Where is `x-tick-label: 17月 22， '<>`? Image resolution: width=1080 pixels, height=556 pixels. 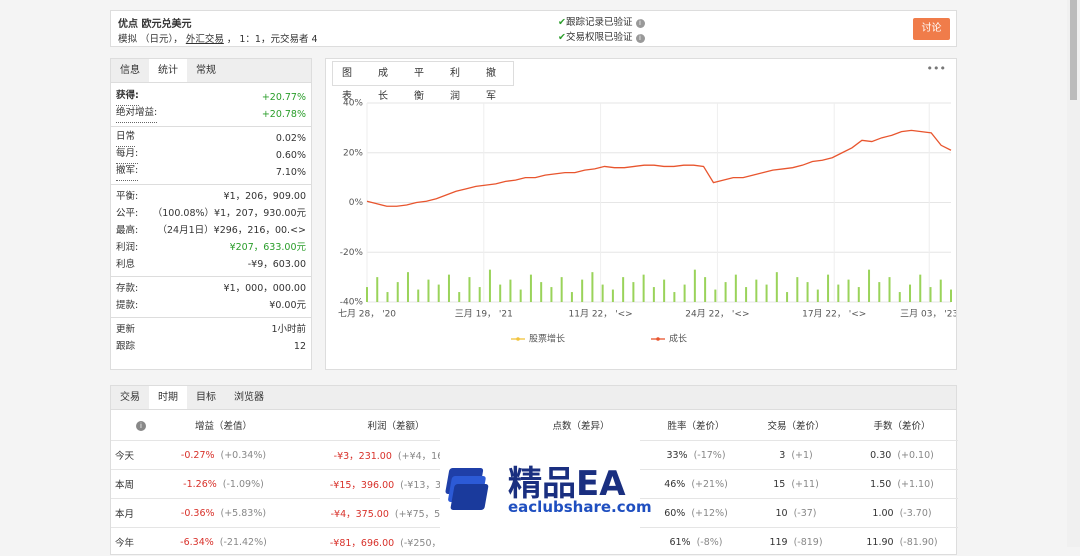
x-tick-label: 17月 22， '<> is located at coordinates (834, 314).